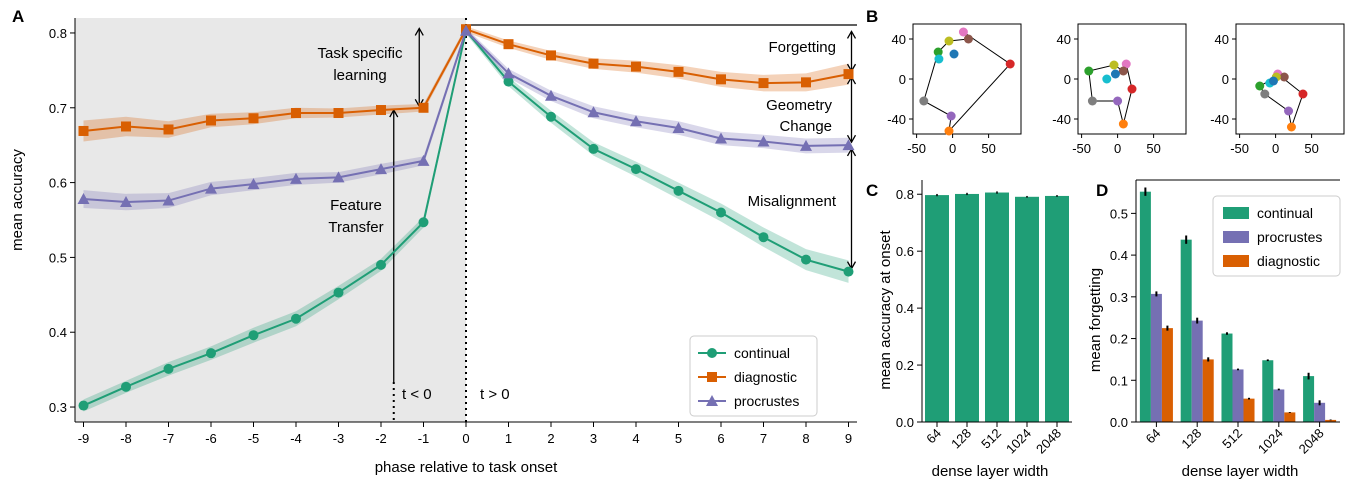 This screenshot has width=1348, height=483. I want to click on x-tick-label: -4, so click(296, 438).